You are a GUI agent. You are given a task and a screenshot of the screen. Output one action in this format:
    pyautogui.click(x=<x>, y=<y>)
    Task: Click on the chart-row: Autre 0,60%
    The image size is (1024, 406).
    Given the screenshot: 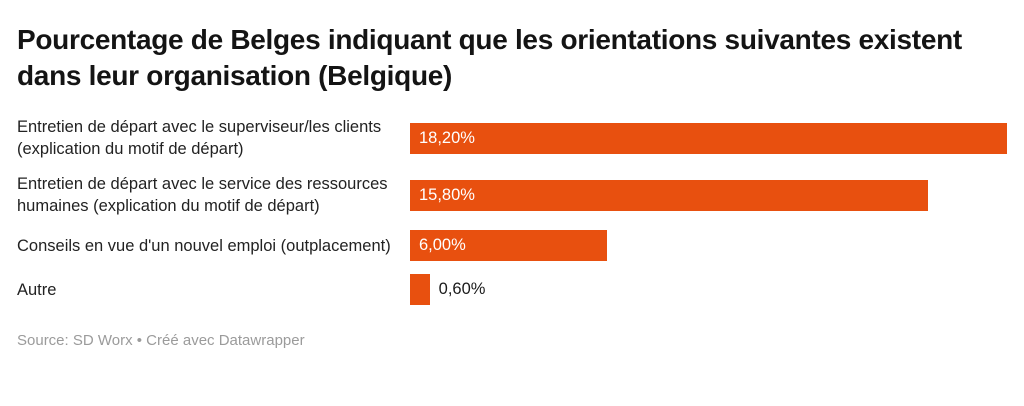 What is the action you would take?
    pyautogui.click(x=512, y=289)
    